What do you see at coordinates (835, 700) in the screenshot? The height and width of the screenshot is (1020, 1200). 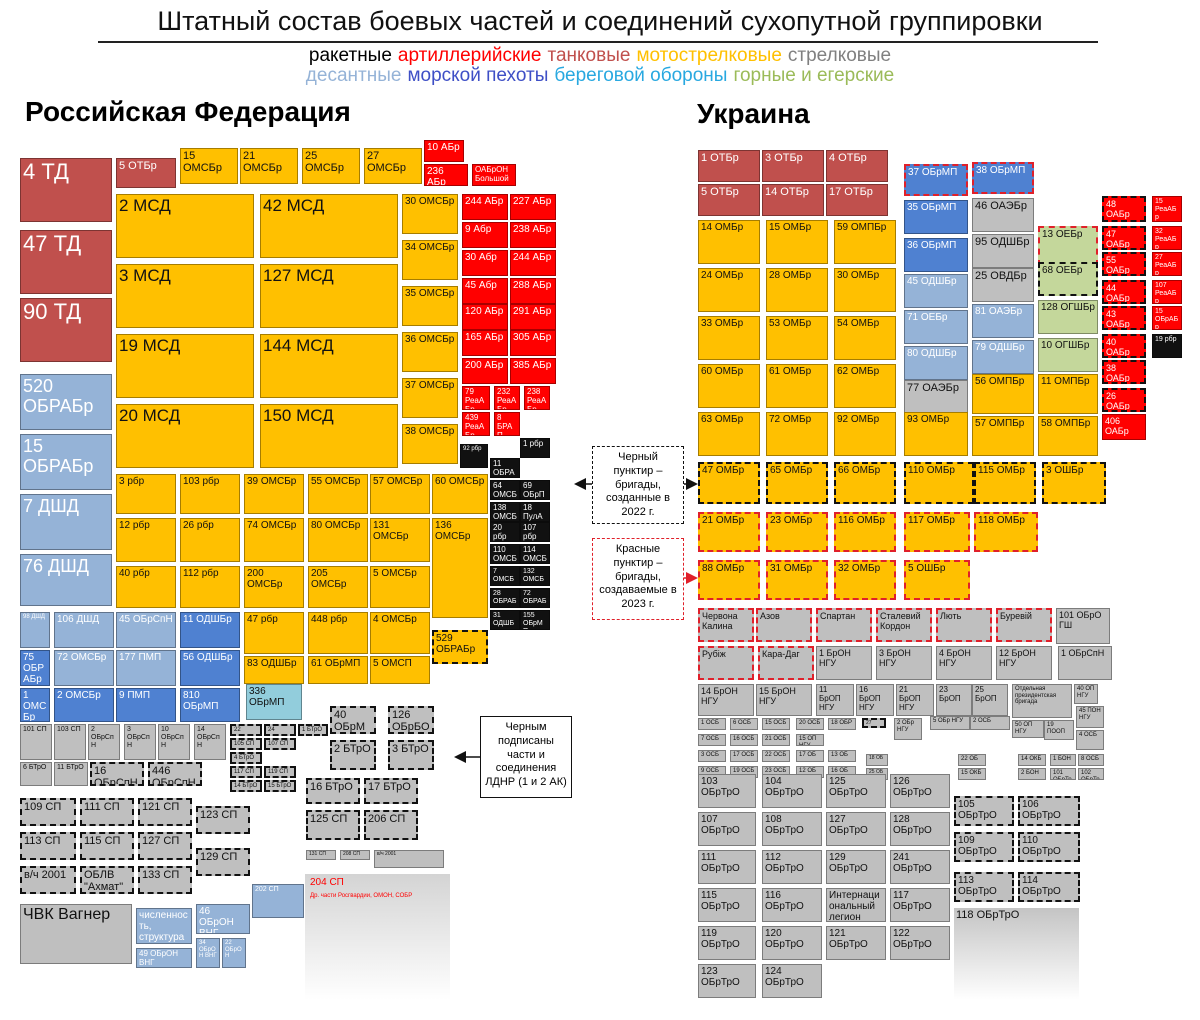 I see `ua-unit: 11 БрОП НГУ` at bounding box center [835, 700].